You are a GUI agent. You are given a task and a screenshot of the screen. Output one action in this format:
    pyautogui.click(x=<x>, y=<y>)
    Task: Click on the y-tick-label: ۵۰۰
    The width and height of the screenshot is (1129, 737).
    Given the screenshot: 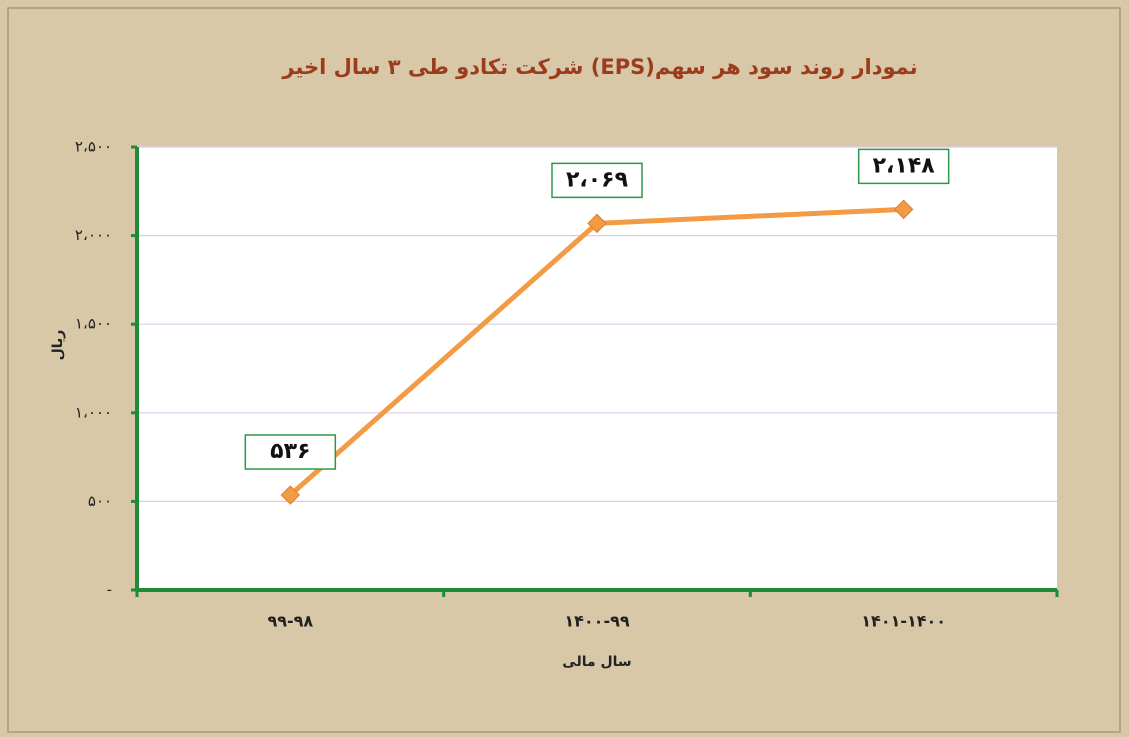 What is the action you would take?
    pyautogui.click(x=100, y=501)
    